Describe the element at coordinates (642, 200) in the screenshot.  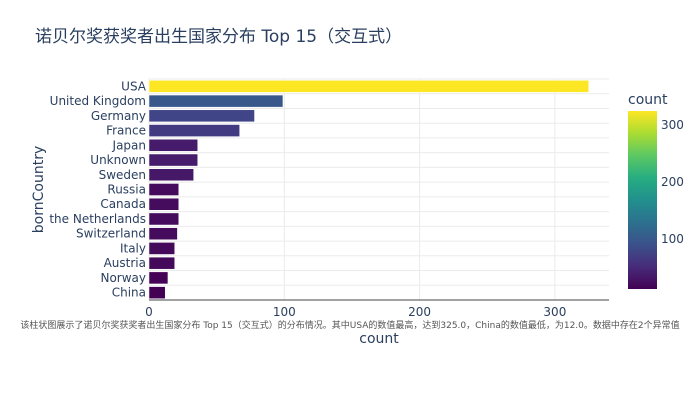
I see `colorbar` at that location.